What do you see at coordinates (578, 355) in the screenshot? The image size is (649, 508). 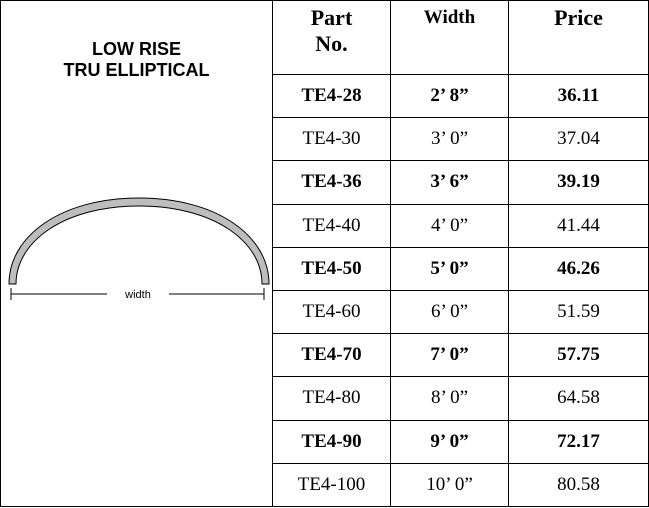 I see `table-cell: 57.75` at bounding box center [578, 355].